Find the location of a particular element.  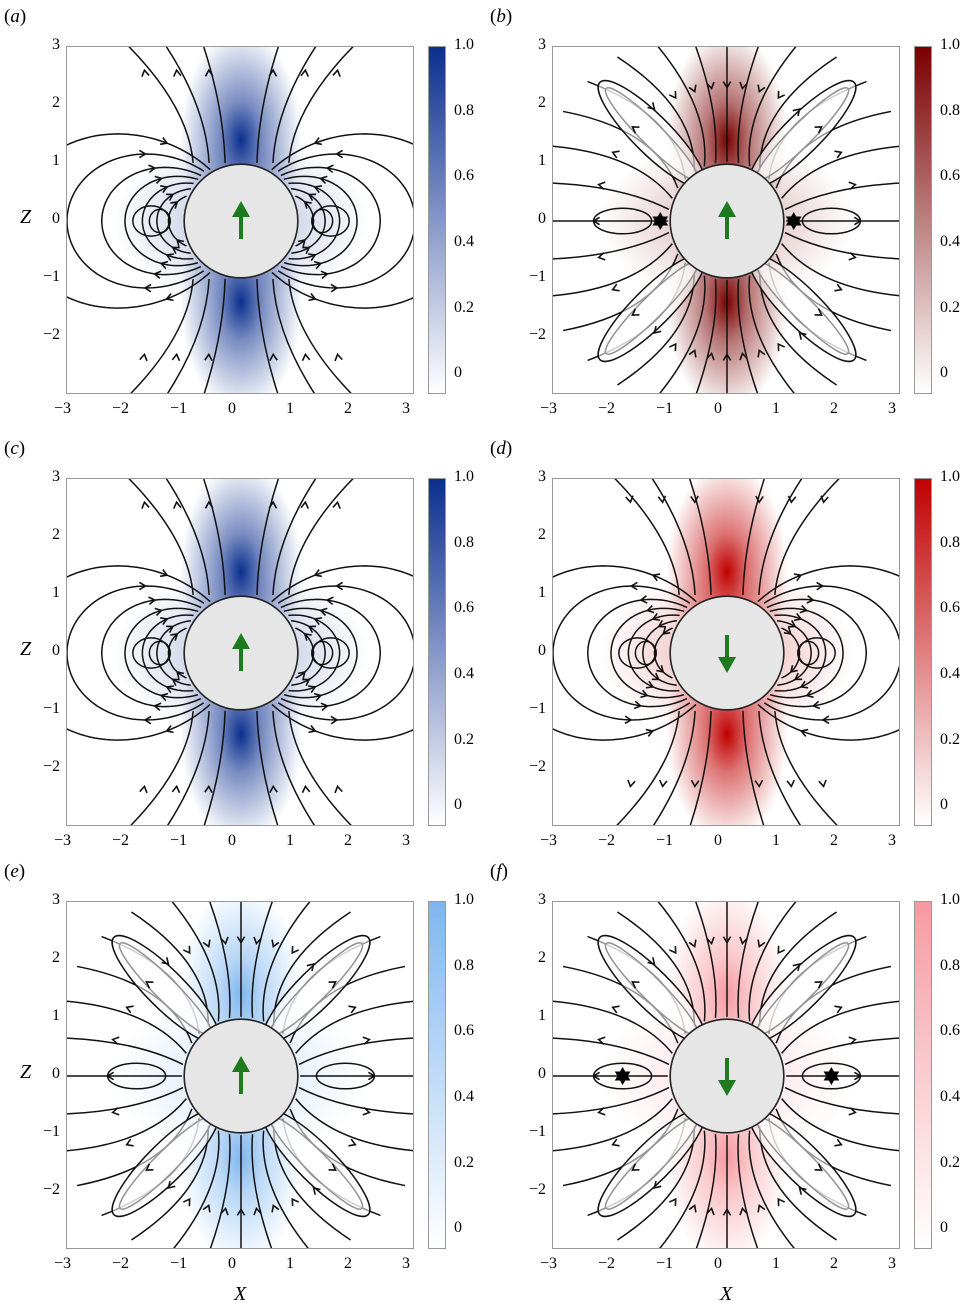

z-tick-label: −2 is located at coordinates (51, 766).